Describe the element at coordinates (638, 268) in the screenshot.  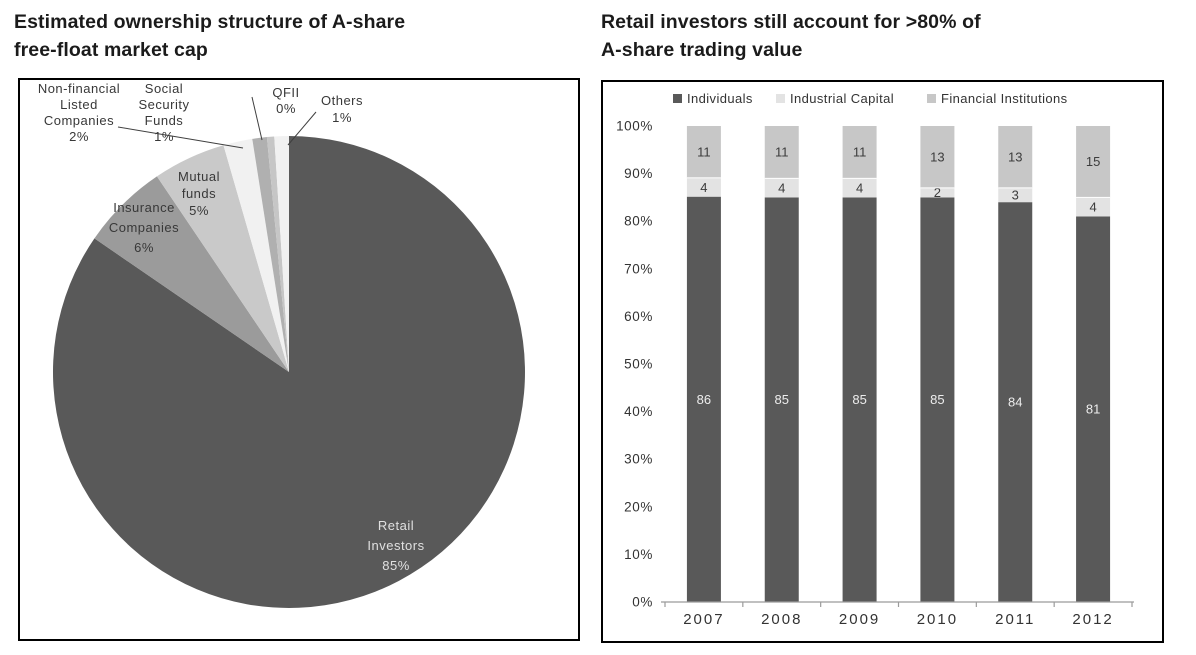
I see `y-axis-label-70%: 70%` at that location.